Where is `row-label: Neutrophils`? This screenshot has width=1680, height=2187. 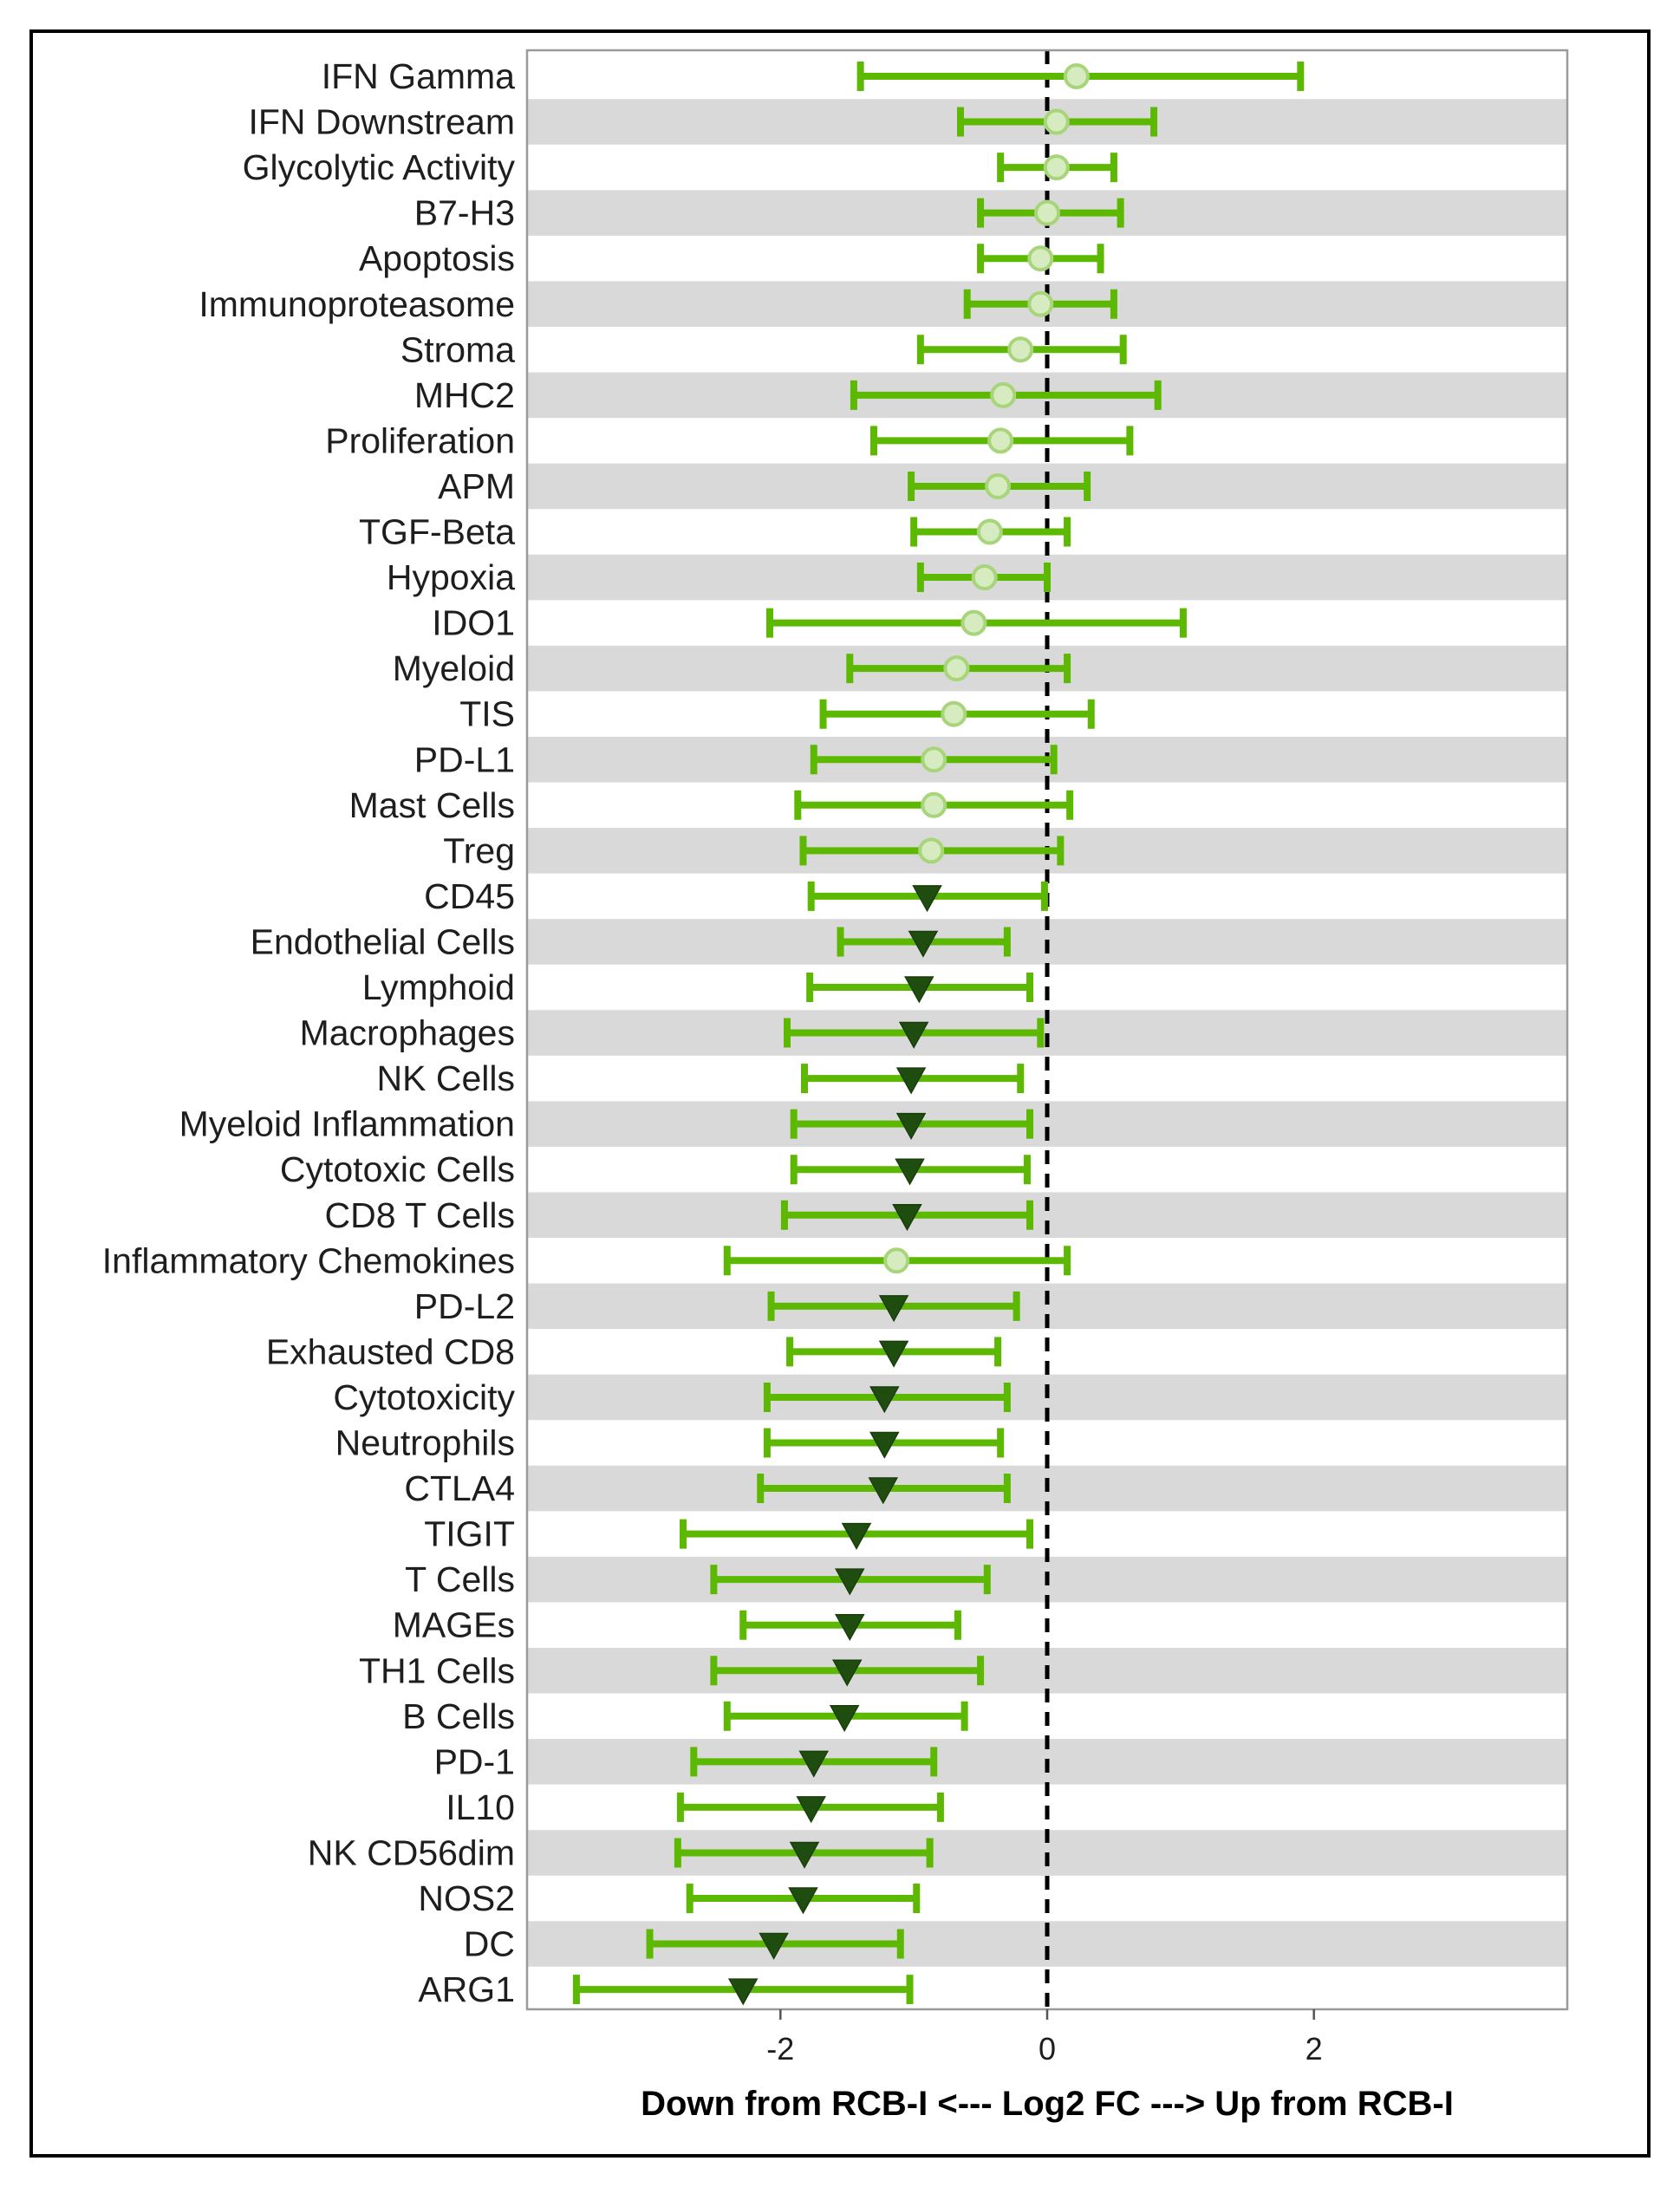
row-label: Neutrophils is located at coordinates (425, 1443).